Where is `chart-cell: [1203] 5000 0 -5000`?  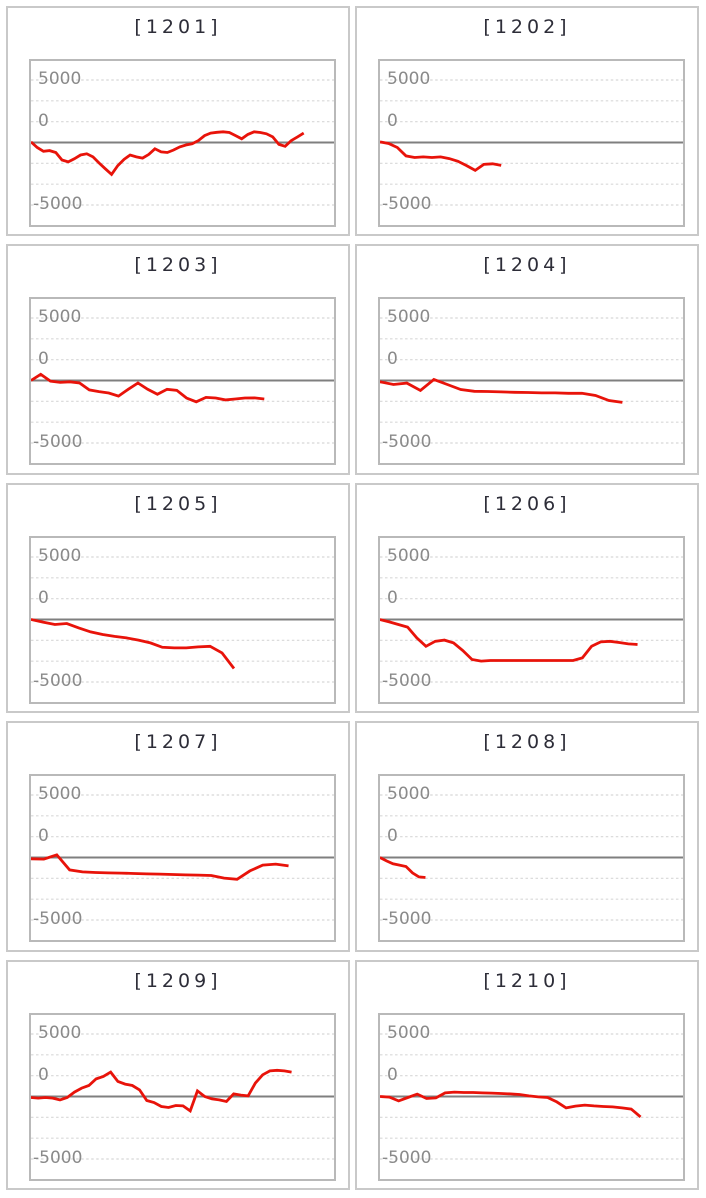
chart-cell: [1203] 5000 0 -5000 is located at coordinates (178, 359).